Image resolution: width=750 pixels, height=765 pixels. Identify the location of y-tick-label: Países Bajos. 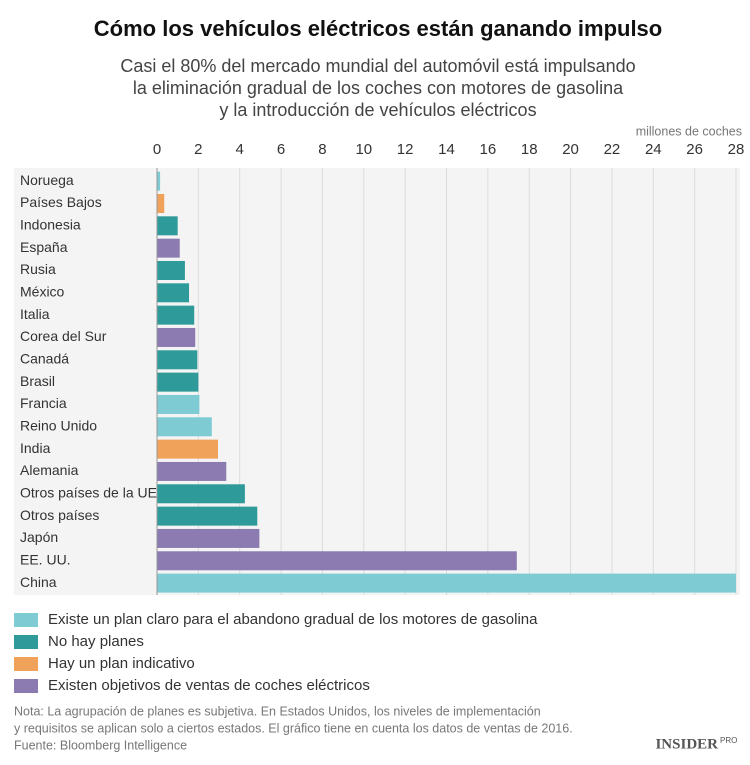
(61, 202).